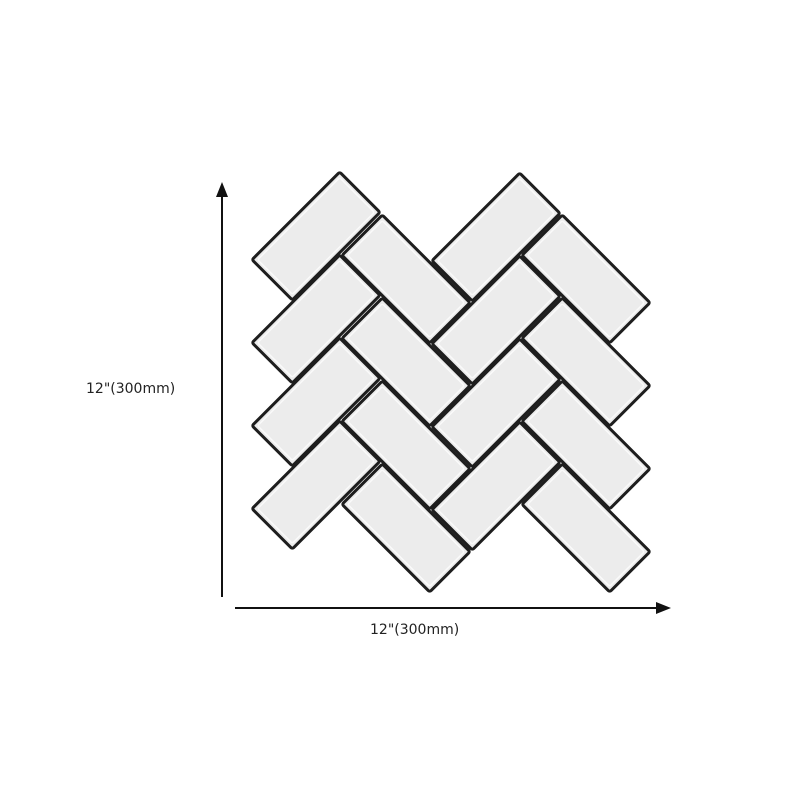 This screenshot has height=800, width=800. Describe the element at coordinates (415, 630) in the screenshot. I see `width-label: 12"(300mm)` at that location.